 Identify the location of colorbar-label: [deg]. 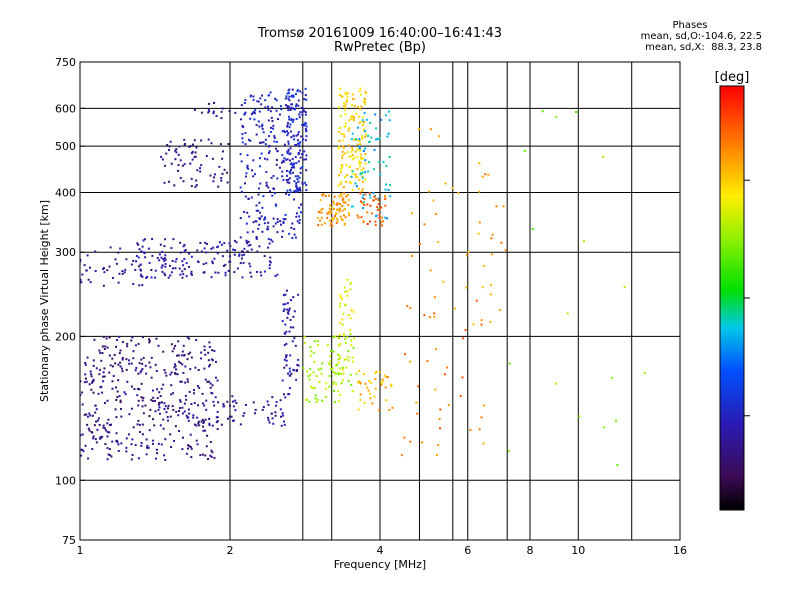
(732, 77).